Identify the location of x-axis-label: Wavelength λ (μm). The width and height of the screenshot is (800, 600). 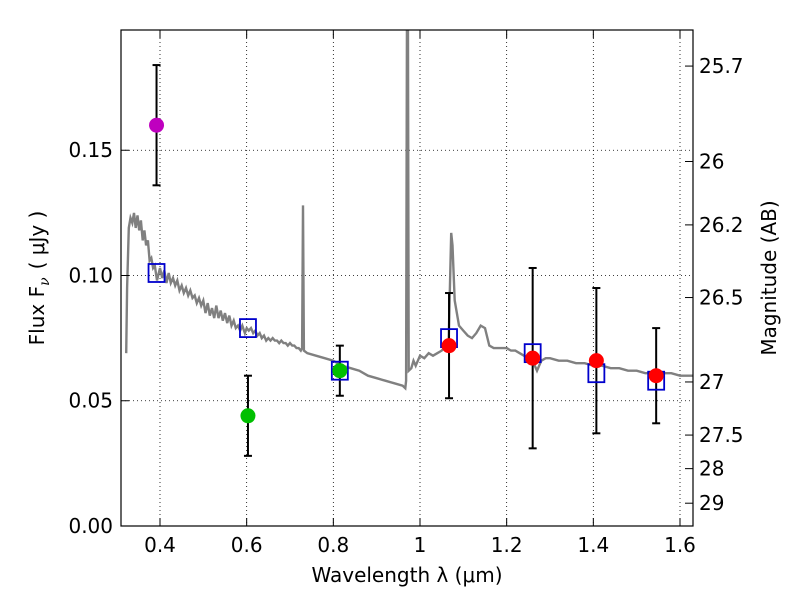
(406, 575).